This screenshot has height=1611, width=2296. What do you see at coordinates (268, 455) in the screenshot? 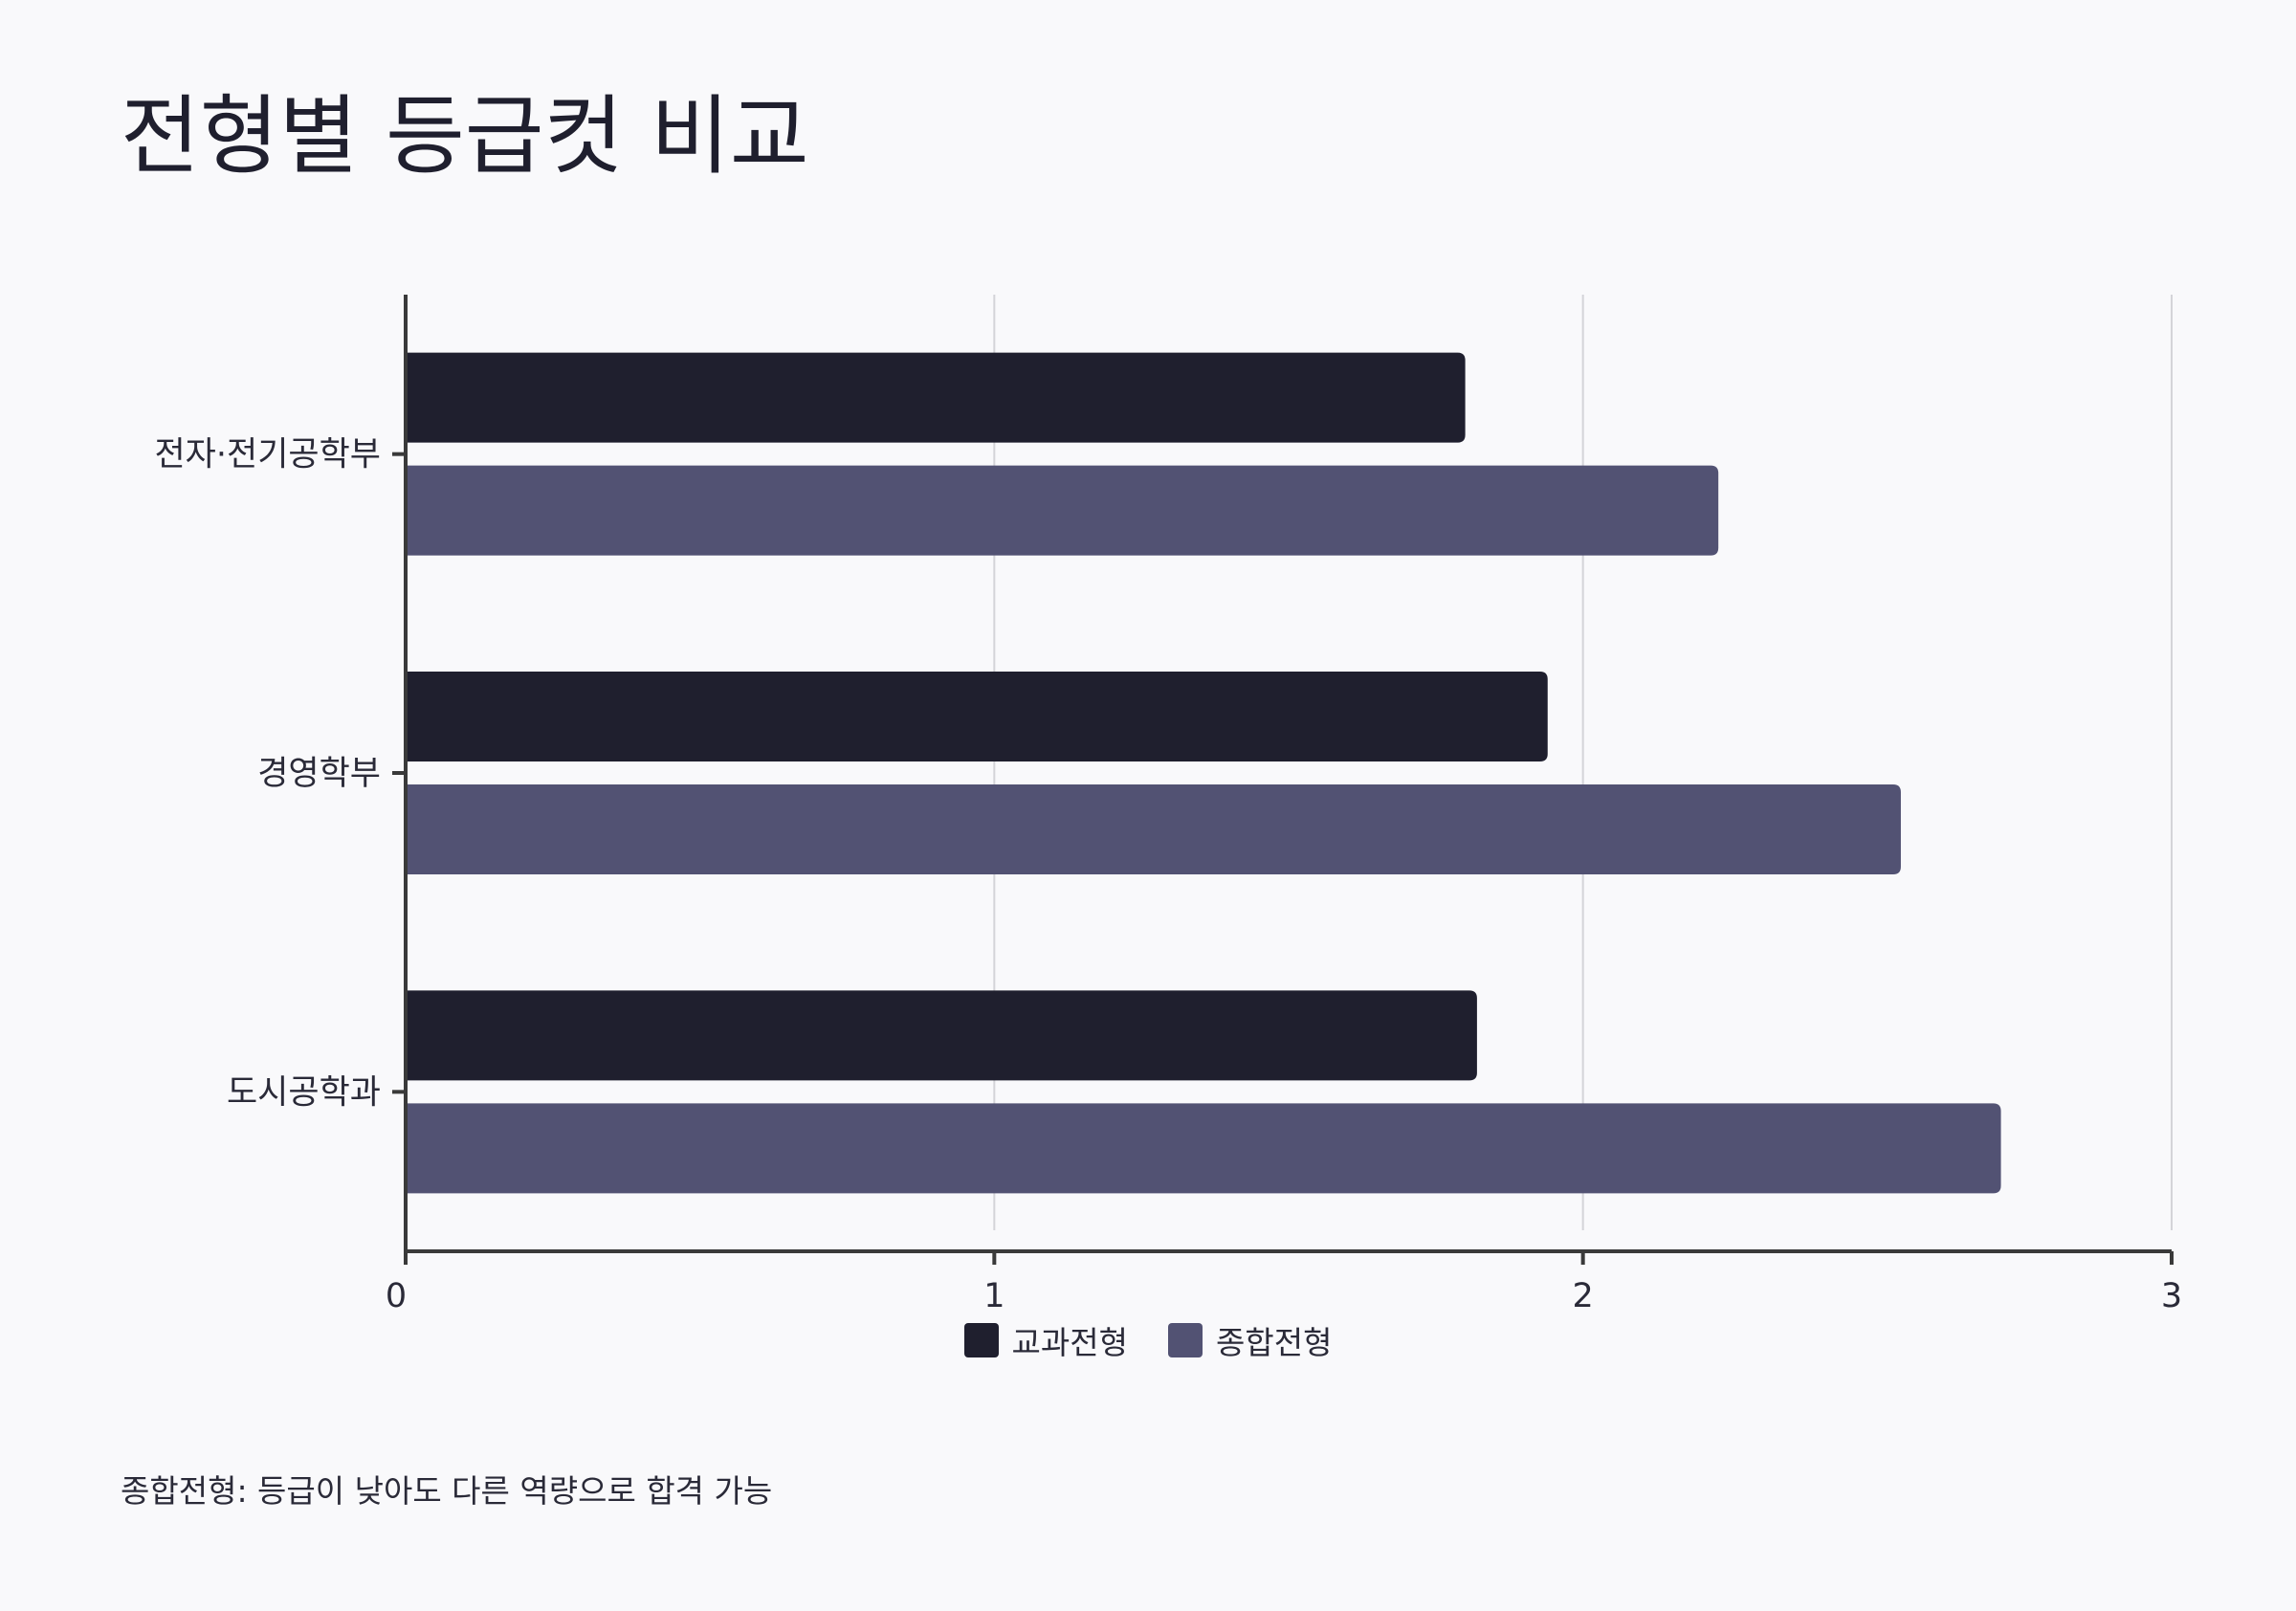
I see `category-label-0: 전자·전기공학부` at bounding box center [268, 455].